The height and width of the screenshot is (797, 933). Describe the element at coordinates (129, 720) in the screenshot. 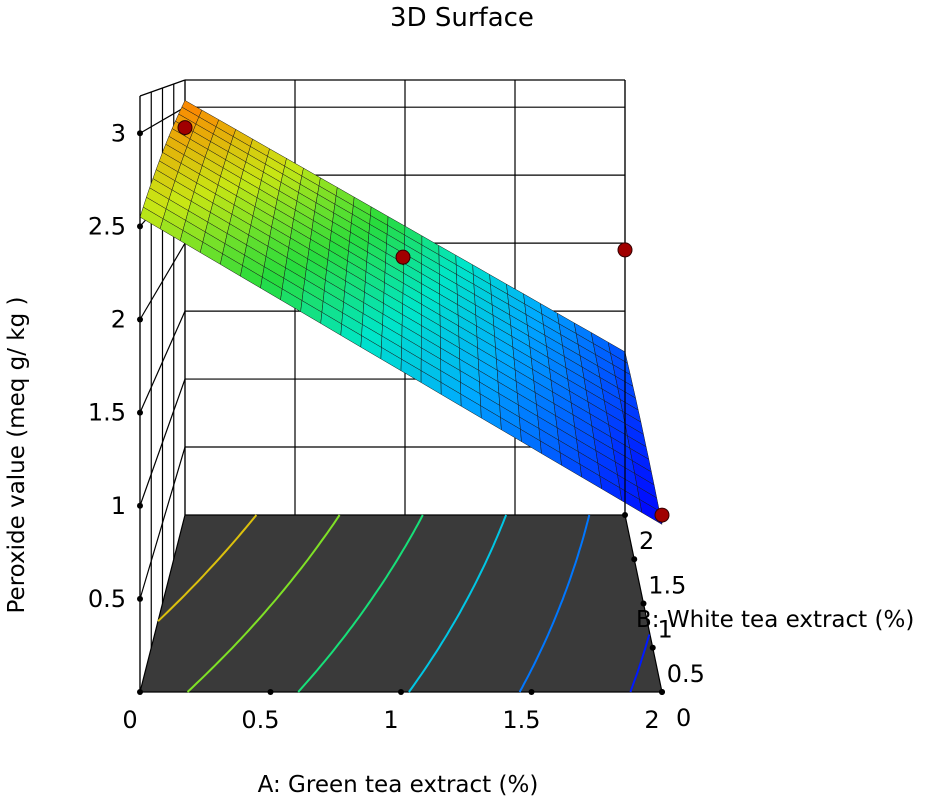

I see `x-tick-label: 0` at that location.